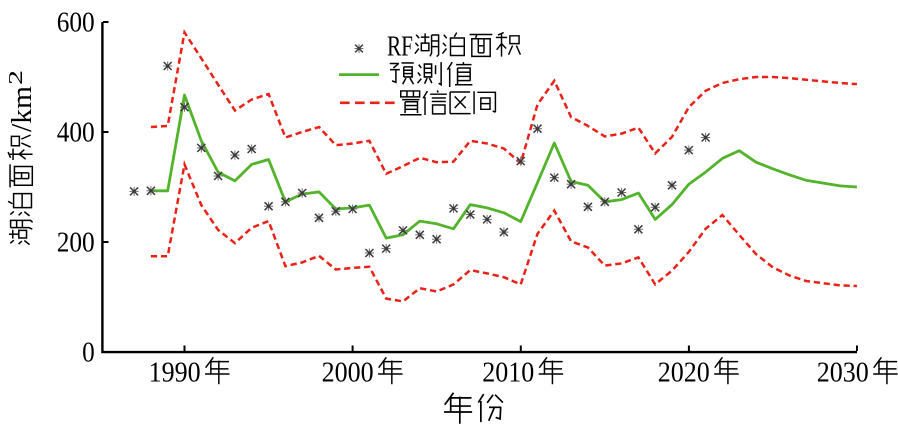  Describe the element at coordinates (684, 373) in the screenshot. I see `svg-text: 2020` at that location.